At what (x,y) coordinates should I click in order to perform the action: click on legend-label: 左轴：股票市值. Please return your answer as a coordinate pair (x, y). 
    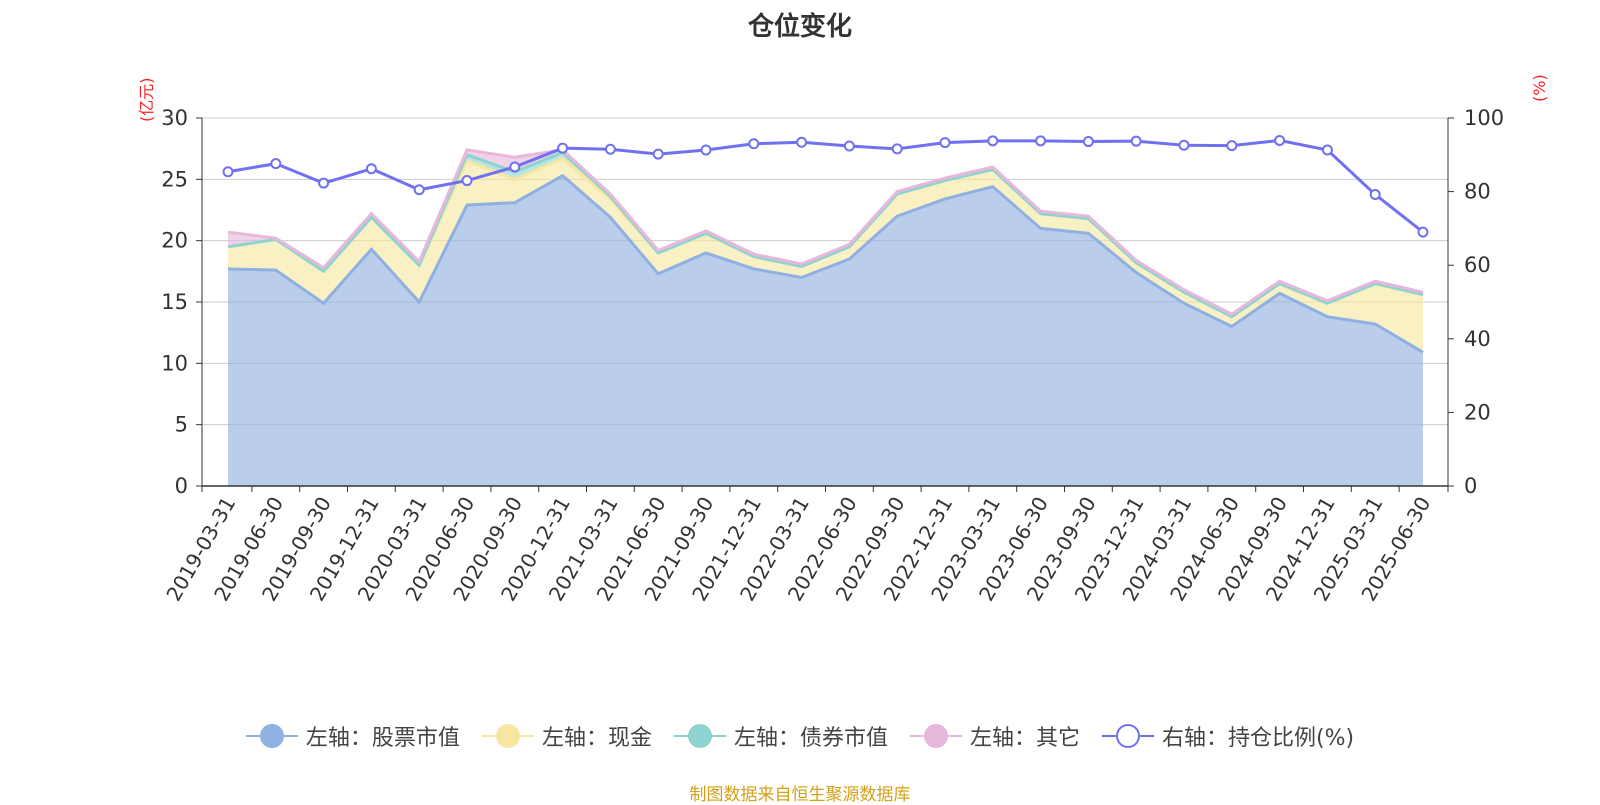
    Looking at the image, I should click on (382, 738).